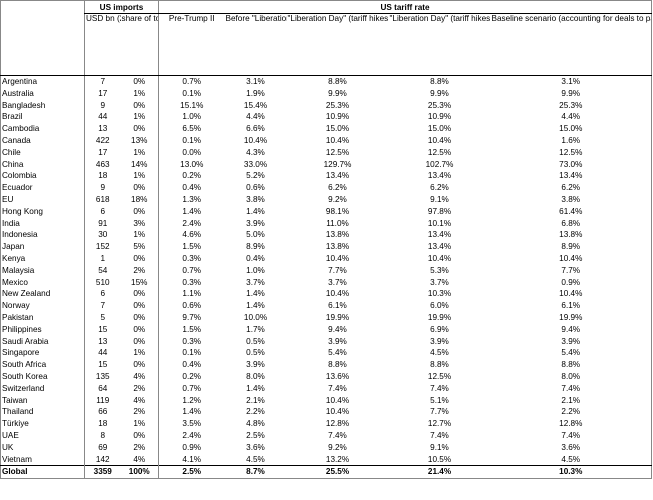  I want to click on row-country: Chile, so click(11, 152).